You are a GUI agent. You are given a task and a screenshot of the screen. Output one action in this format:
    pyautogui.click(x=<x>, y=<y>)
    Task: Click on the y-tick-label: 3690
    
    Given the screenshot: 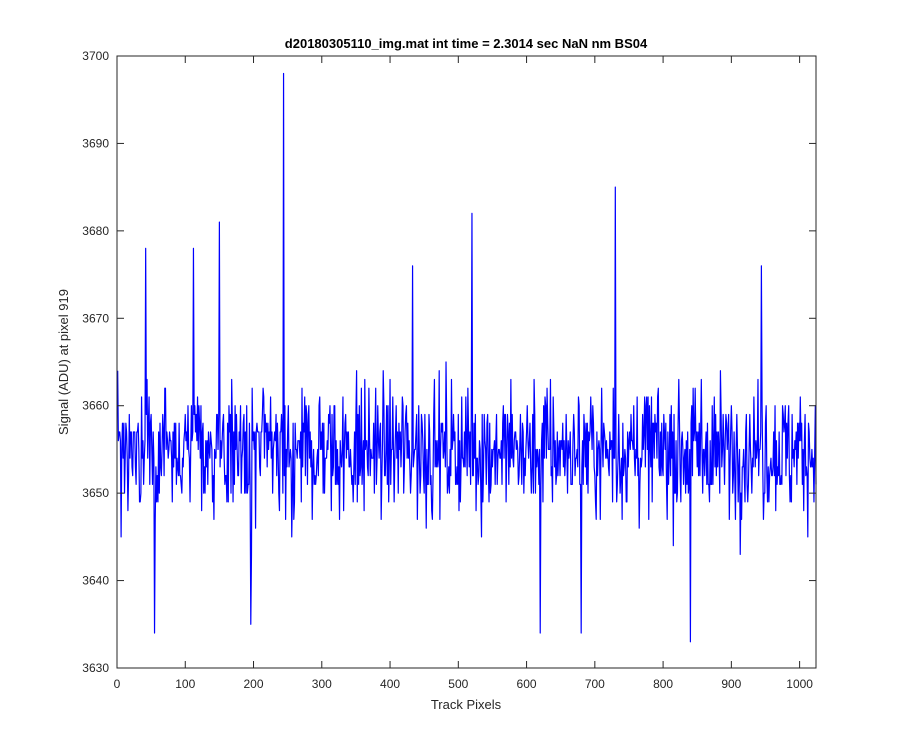 What is the action you would take?
    pyautogui.click(x=95, y=143)
    